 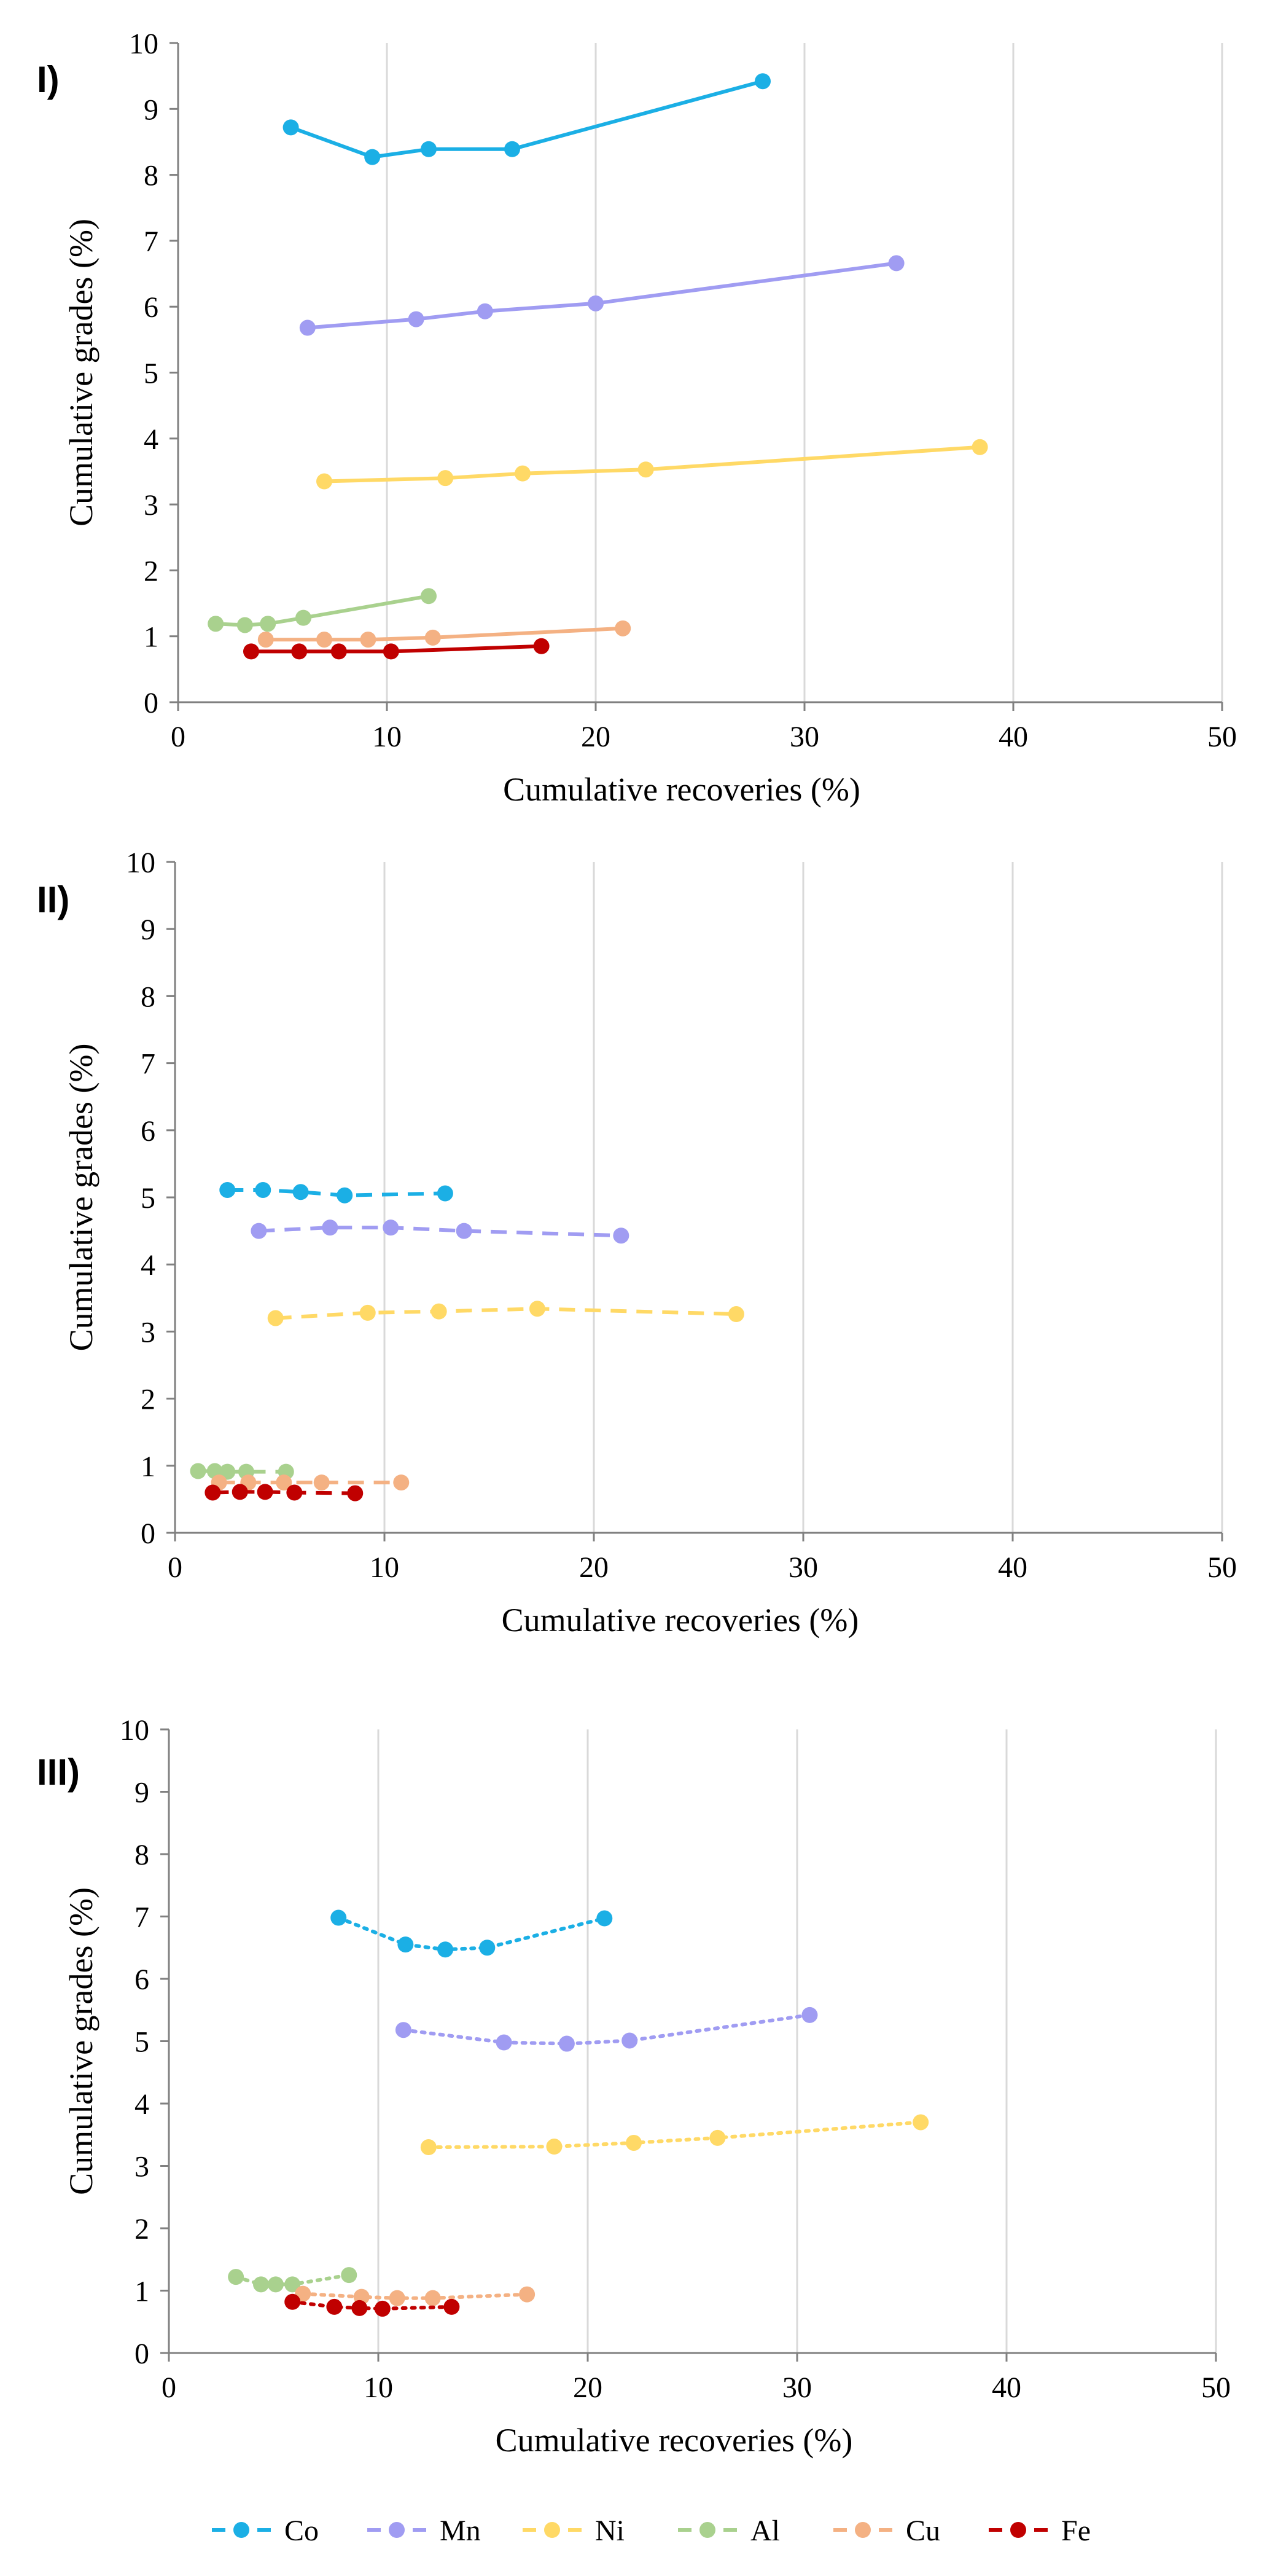 What do you see at coordinates (148, 1198) in the screenshot?
I see `y-tick-label: 5` at bounding box center [148, 1198].